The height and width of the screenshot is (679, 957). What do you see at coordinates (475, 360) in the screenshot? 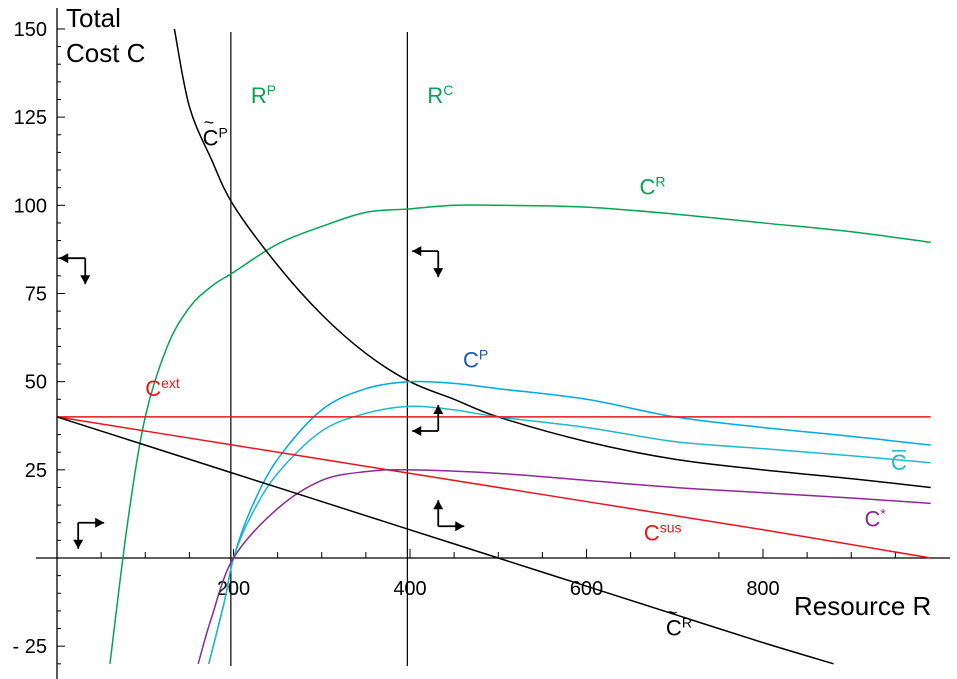
I see `series-label: CP` at bounding box center [475, 360].